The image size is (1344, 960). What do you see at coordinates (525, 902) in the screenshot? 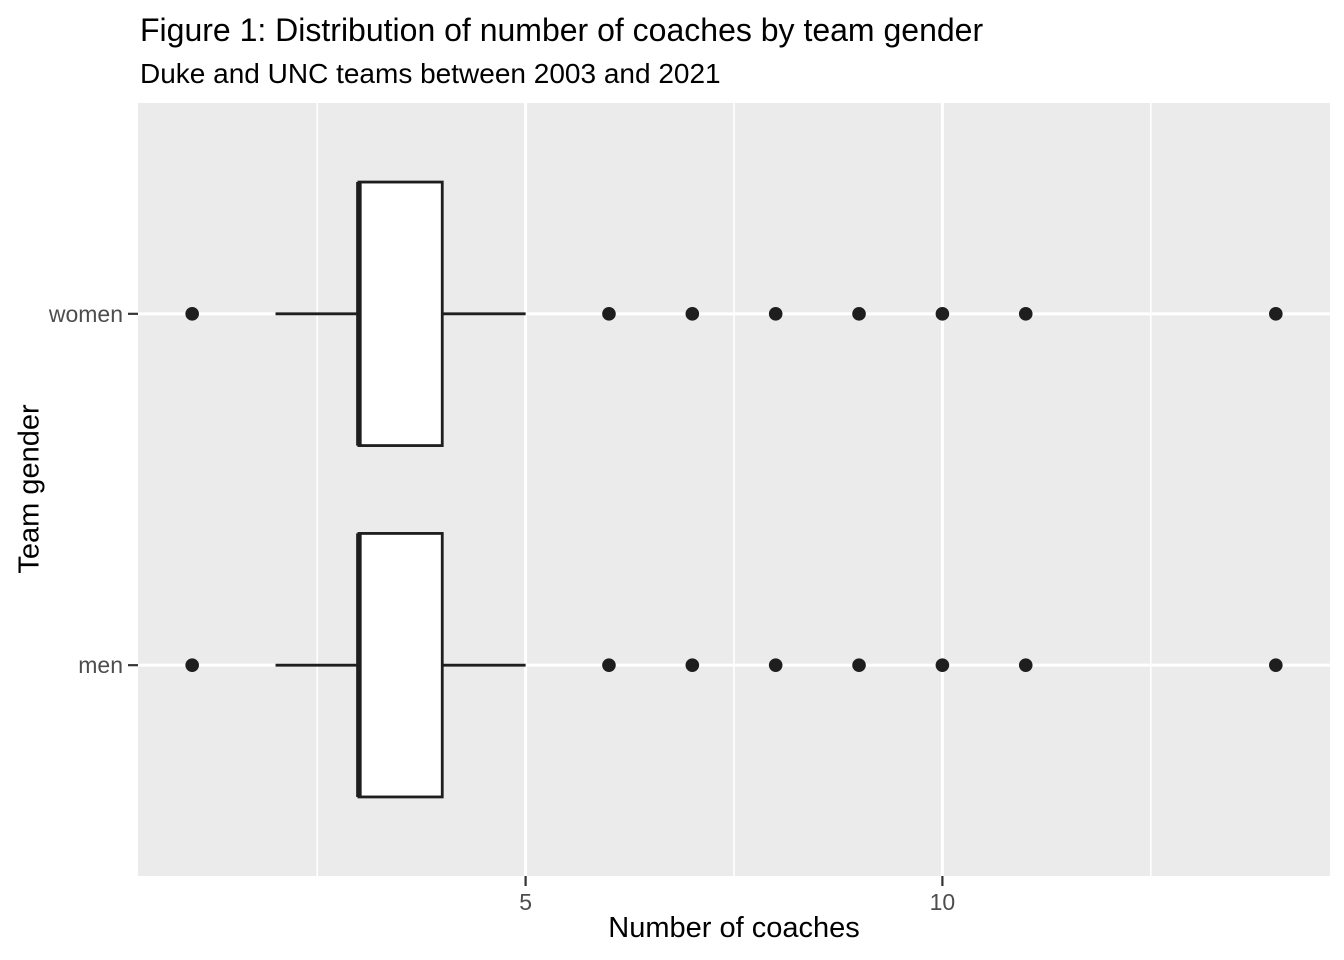
I see `x-tick-label: 5` at bounding box center [525, 902].